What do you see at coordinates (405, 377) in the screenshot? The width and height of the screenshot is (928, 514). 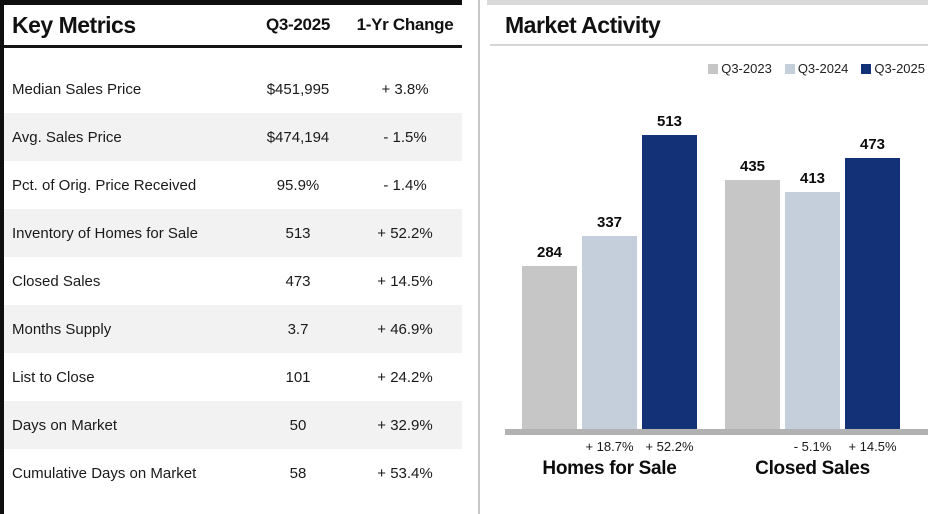 I see `metric-change: + 24.2%` at bounding box center [405, 377].